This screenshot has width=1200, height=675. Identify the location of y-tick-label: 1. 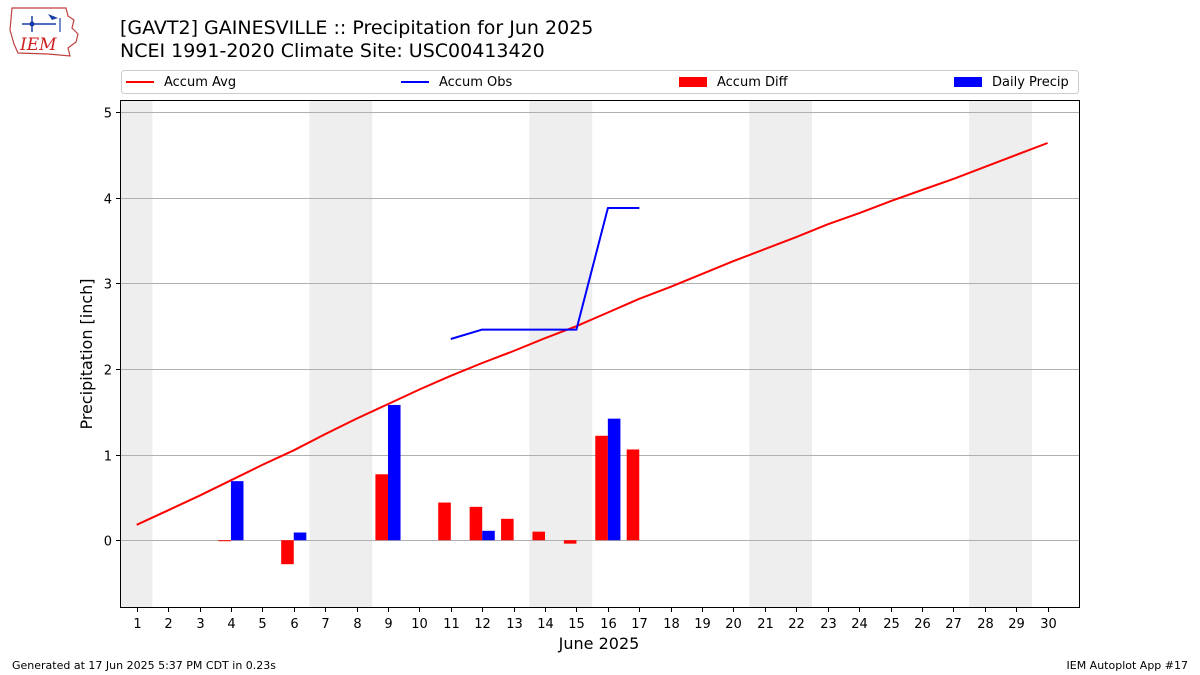
(108, 457).